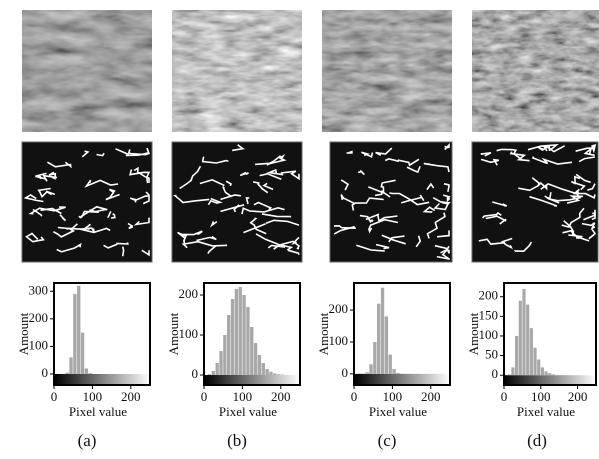  Describe the element at coordinates (489, 295) in the screenshot. I see `y-tick-label: 200` at that location.